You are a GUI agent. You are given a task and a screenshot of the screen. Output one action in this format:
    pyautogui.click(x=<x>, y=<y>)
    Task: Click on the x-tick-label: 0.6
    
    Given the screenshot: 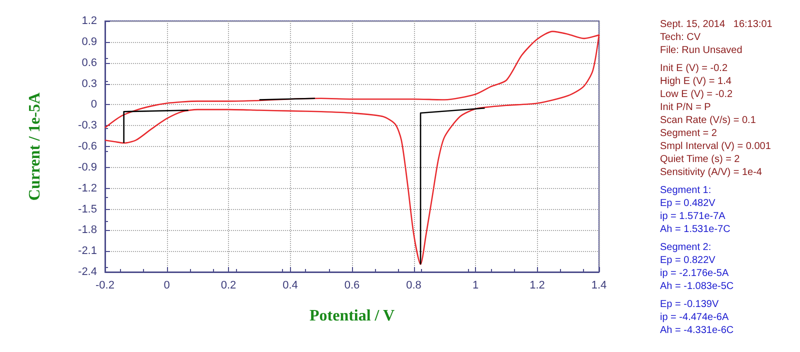 What is the action you would take?
    pyautogui.click(x=352, y=286)
    